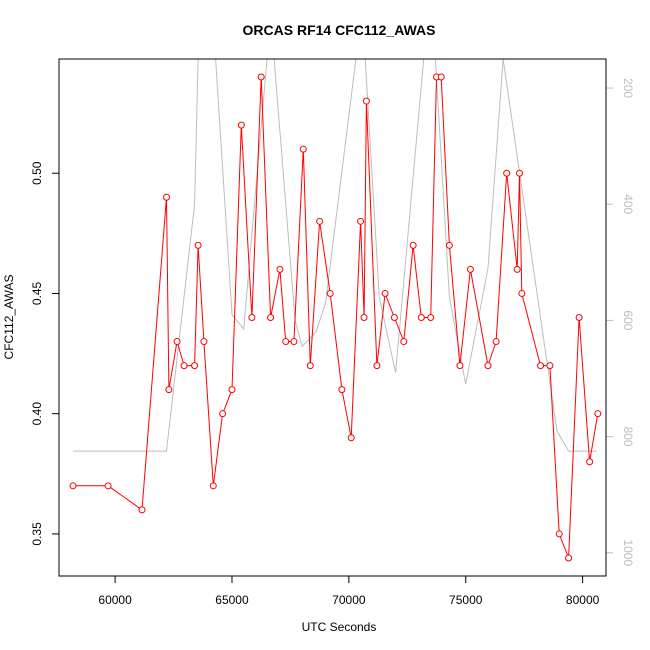 The image size is (650, 650). I want to click on x-axis-label: UTC Seconds, so click(339, 627).